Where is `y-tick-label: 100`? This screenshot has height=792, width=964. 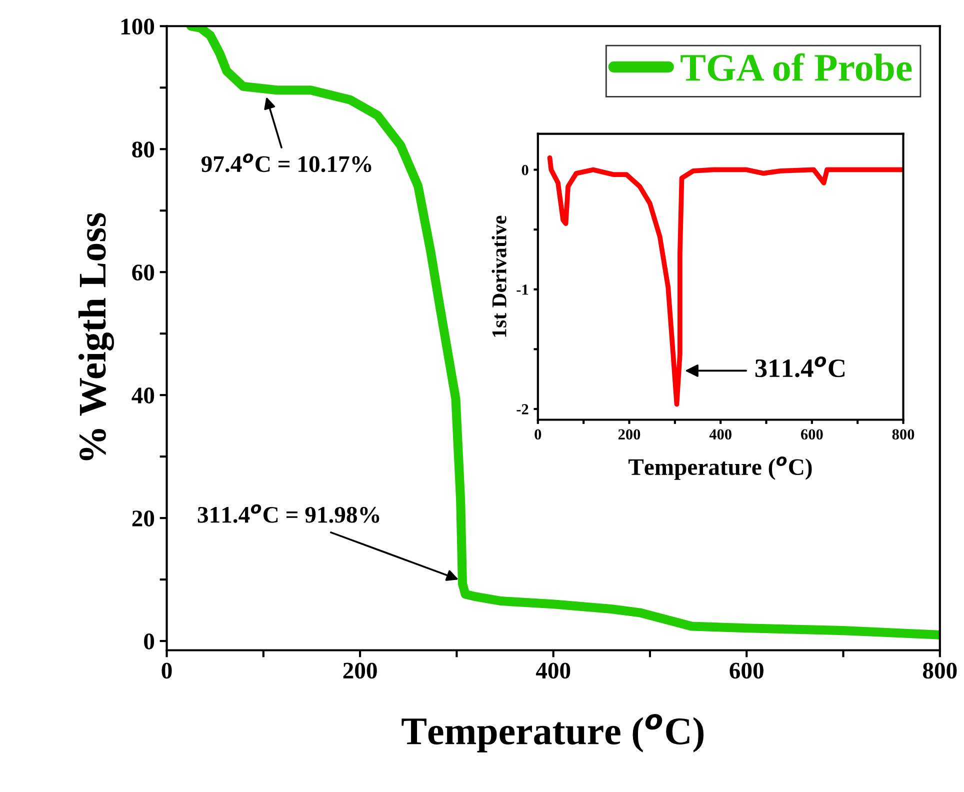
y-tick-label: 100 is located at coordinates (137, 26).